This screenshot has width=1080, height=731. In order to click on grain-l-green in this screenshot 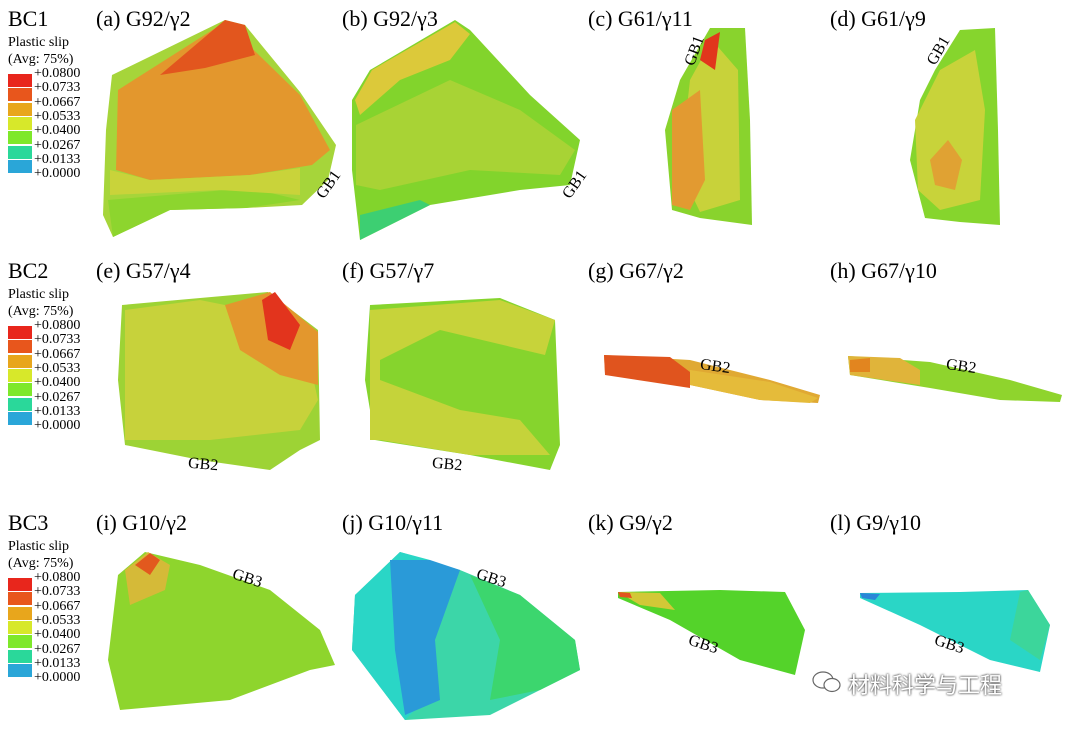, I will do `click(1030, 625)`.